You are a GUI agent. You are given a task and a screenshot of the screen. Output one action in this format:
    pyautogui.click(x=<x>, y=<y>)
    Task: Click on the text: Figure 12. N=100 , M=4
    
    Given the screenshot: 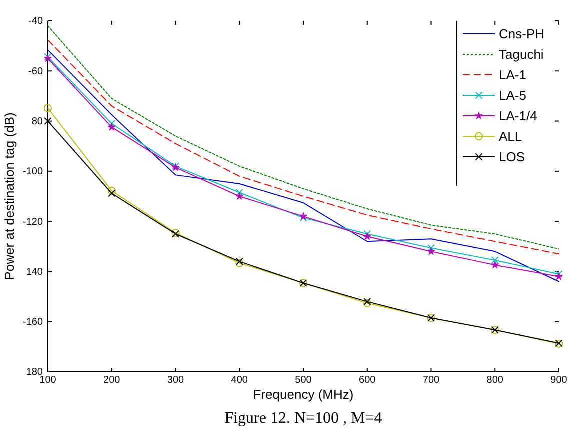 What is the action you would take?
    pyautogui.click(x=303, y=418)
    